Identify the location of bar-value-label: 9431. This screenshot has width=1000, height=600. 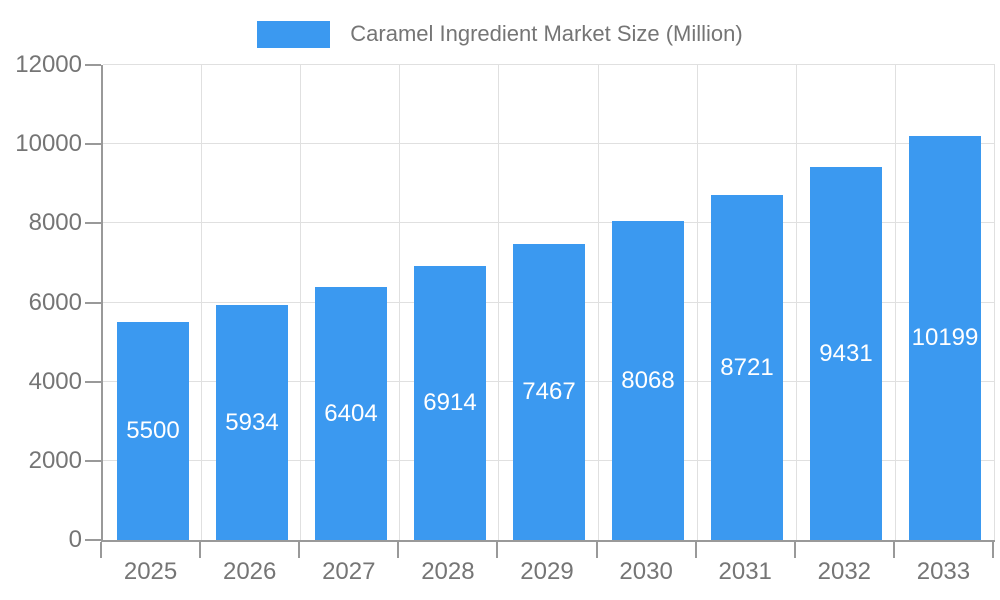
(846, 353).